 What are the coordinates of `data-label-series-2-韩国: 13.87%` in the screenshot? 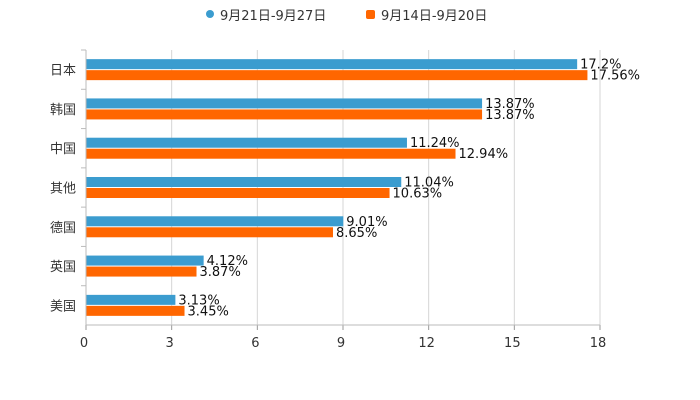 It's located at (510, 115).